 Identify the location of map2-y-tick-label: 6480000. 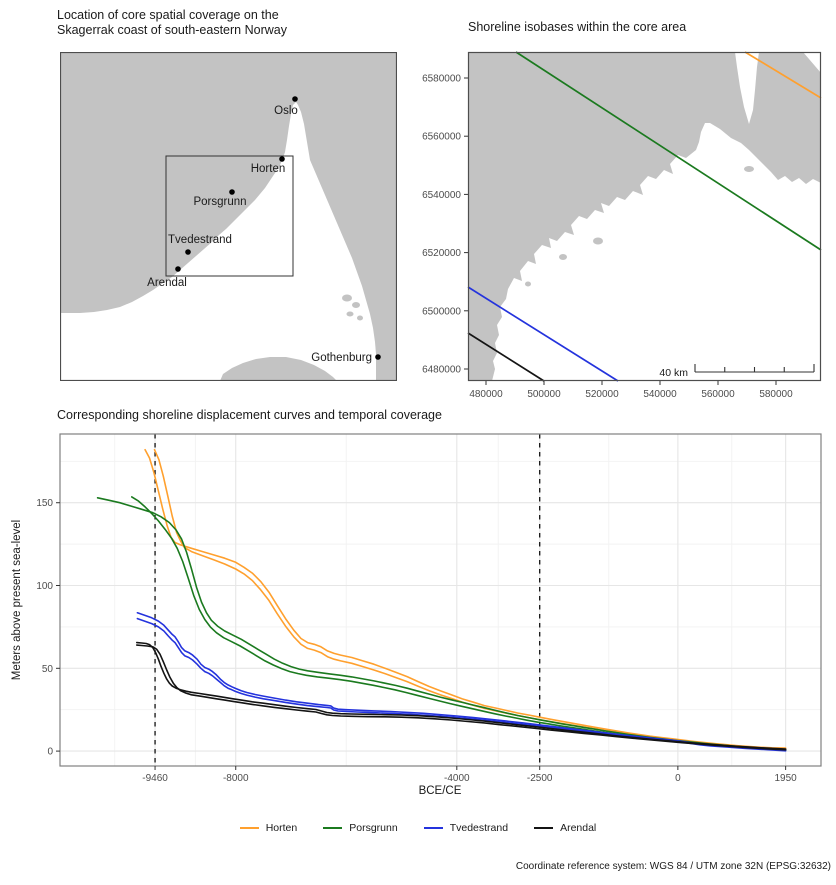
(441, 370).